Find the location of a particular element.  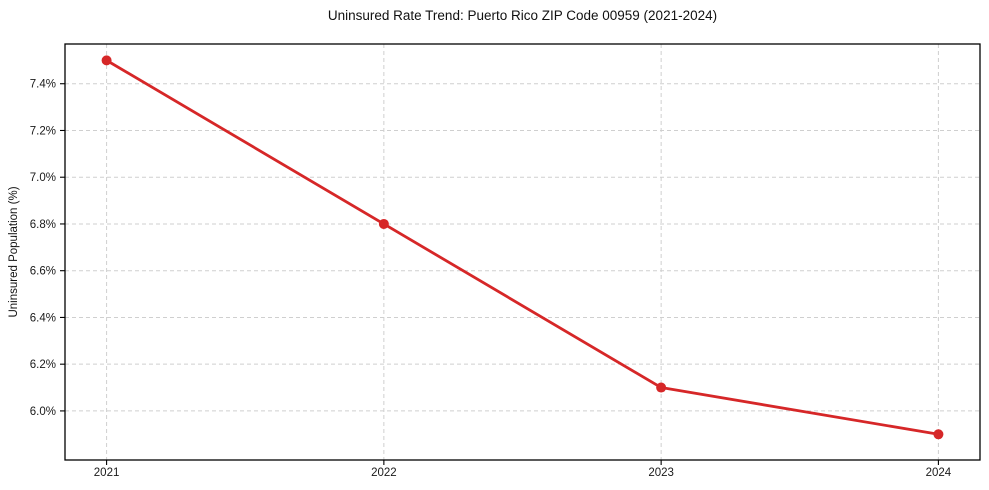

x-tick-label: 2021 is located at coordinates (107, 473).